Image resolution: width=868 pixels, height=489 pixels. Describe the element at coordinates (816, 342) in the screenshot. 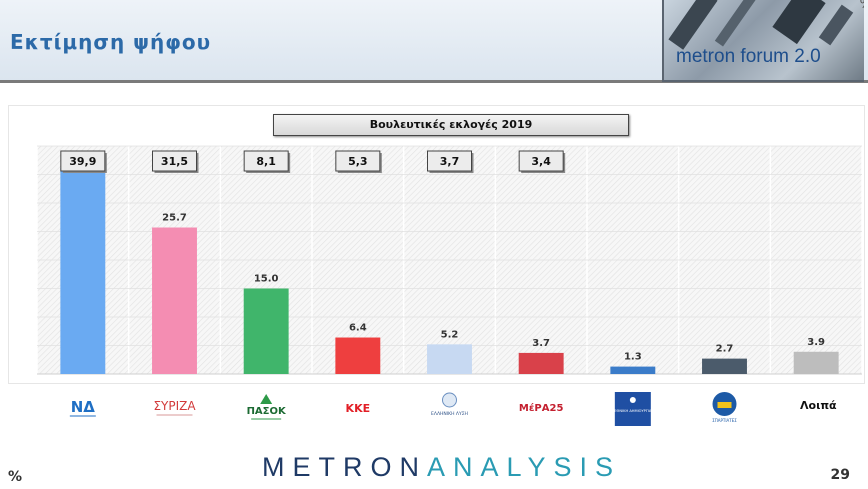

I see `bar-value-label: 3.9` at that location.